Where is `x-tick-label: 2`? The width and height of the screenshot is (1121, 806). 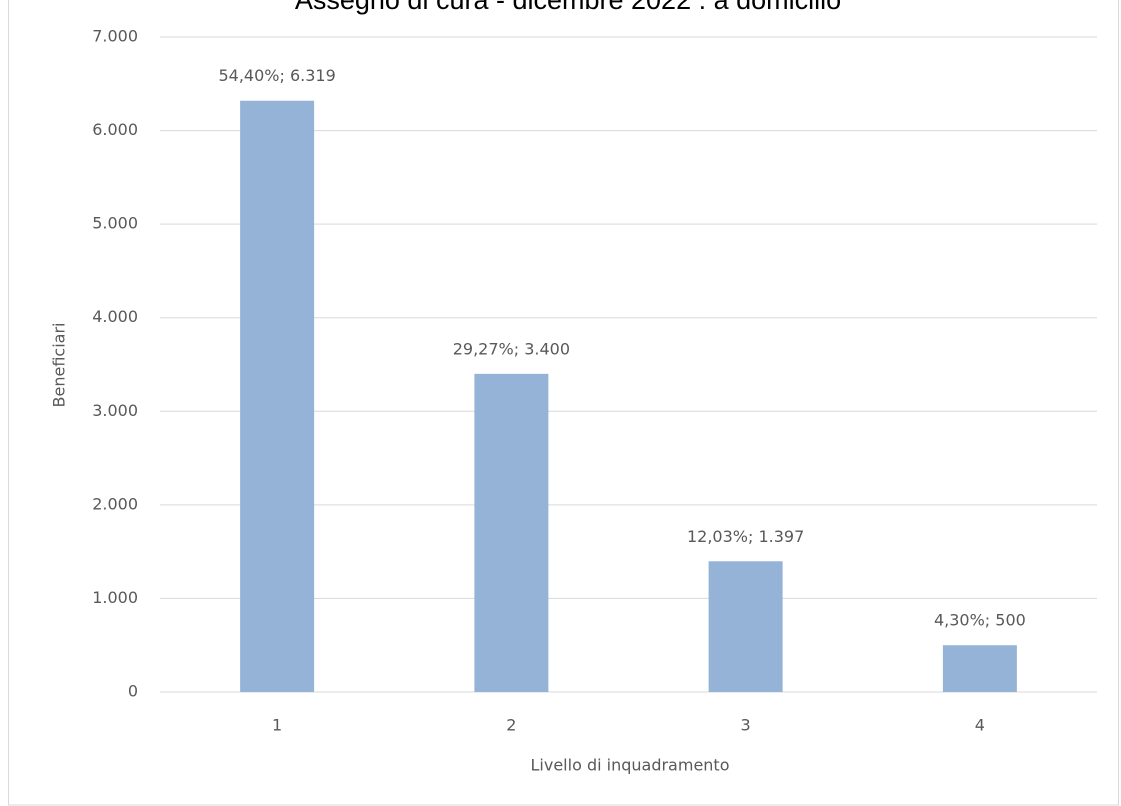 x-tick-label: 2 is located at coordinates (511, 725).